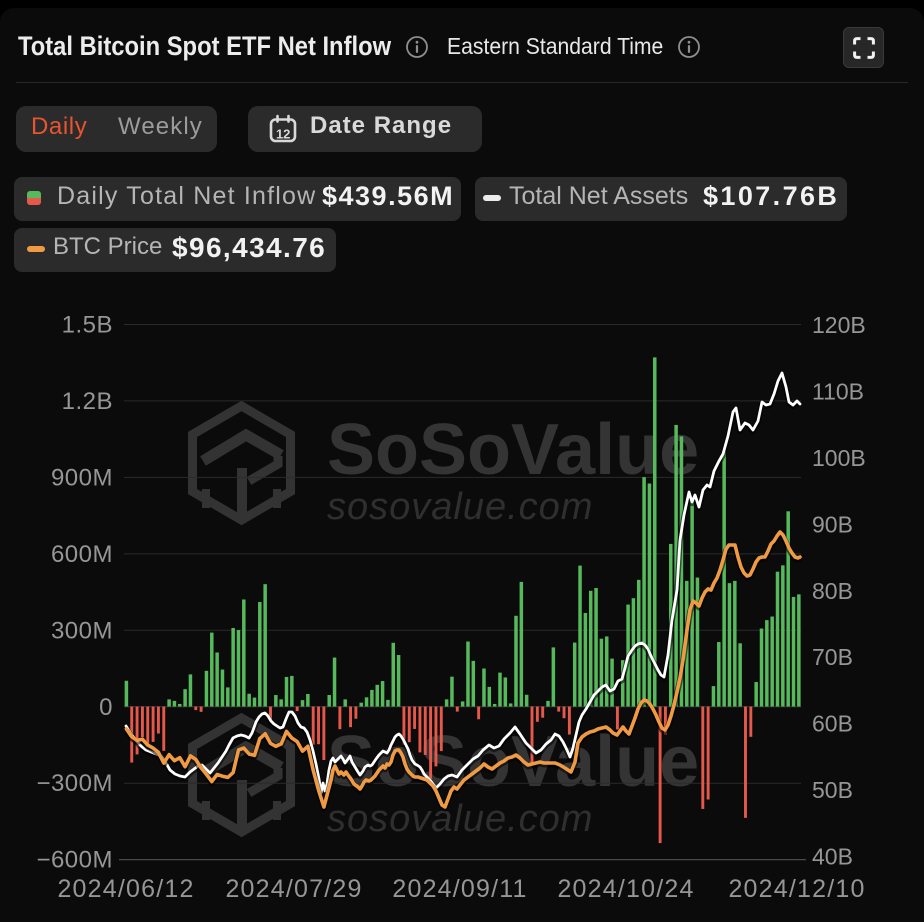 The width and height of the screenshot is (924, 922). Describe the element at coordinates (832, 857) in the screenshot. I see `svg-text: 40B` at that location.